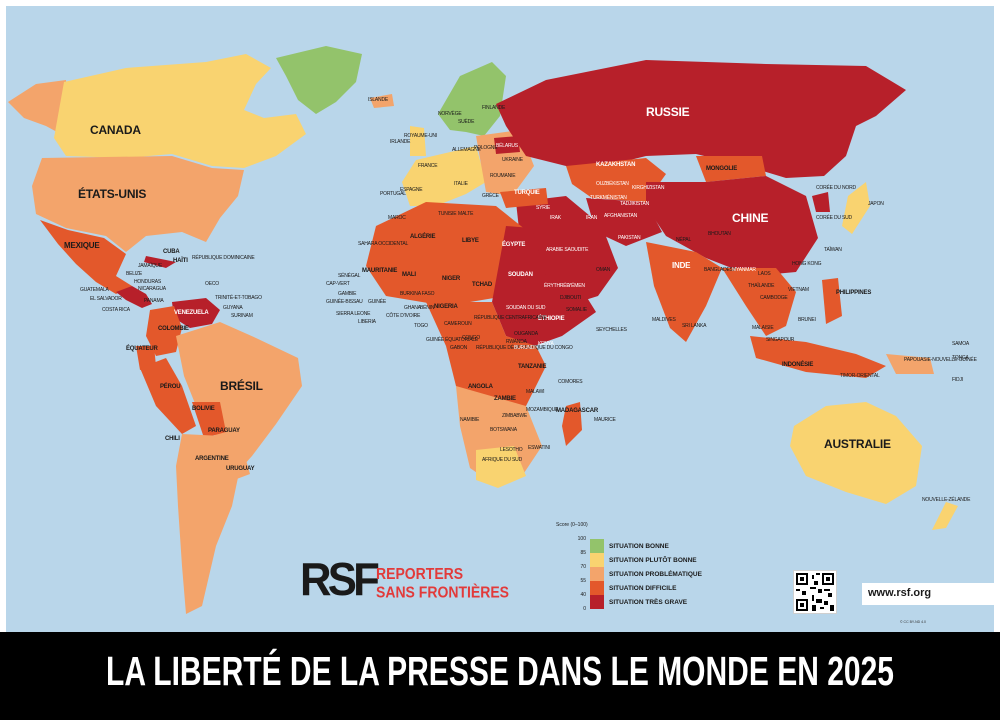 This screenshot has height=720, width=1000. I want to click on rsf-name-line2: SANS FRONTIÈRES, so click(443, 591).